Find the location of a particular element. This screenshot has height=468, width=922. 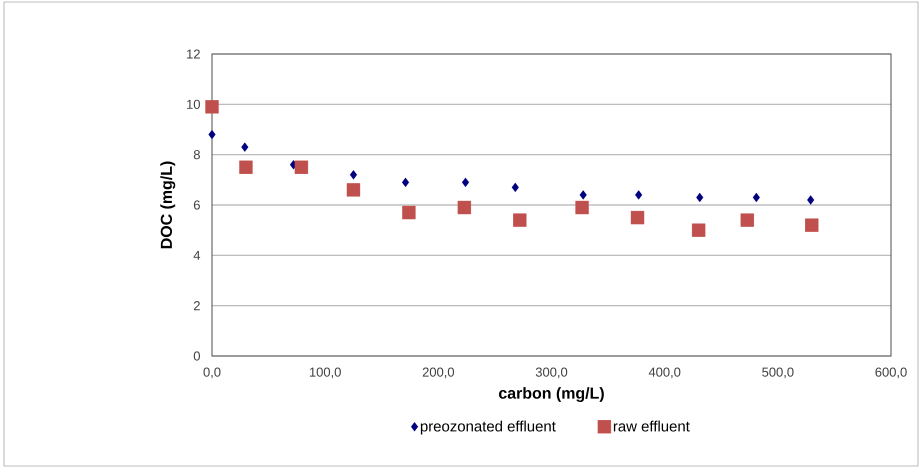

x-tick-label: 500,0 is located at coordinates (778, 373).